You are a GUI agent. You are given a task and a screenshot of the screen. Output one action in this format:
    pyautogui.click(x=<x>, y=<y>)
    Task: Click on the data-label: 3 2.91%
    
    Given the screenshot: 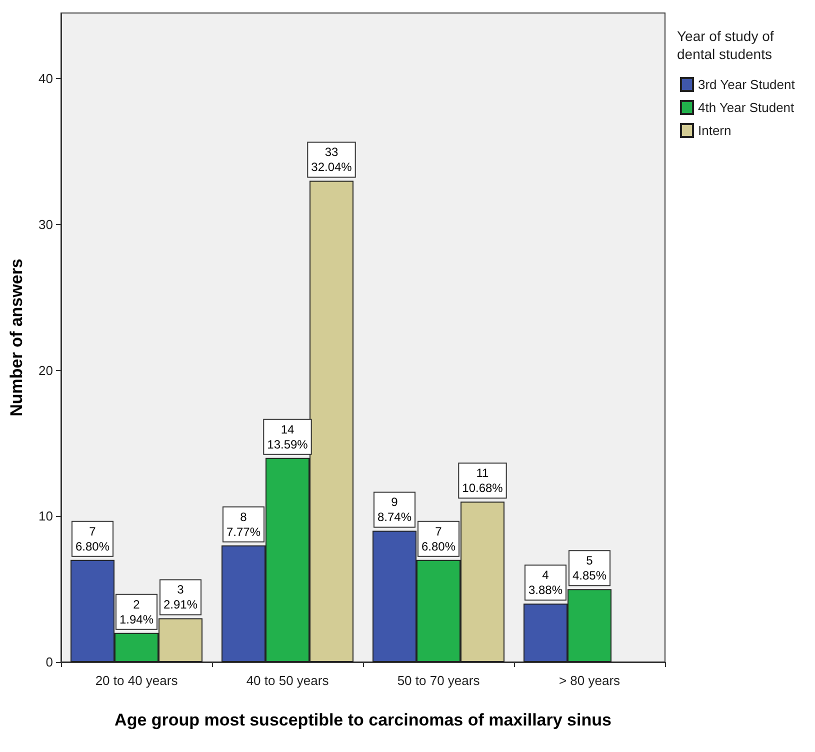 What is the action you would take?
    pyautogui.click(x=180, y=597)
    